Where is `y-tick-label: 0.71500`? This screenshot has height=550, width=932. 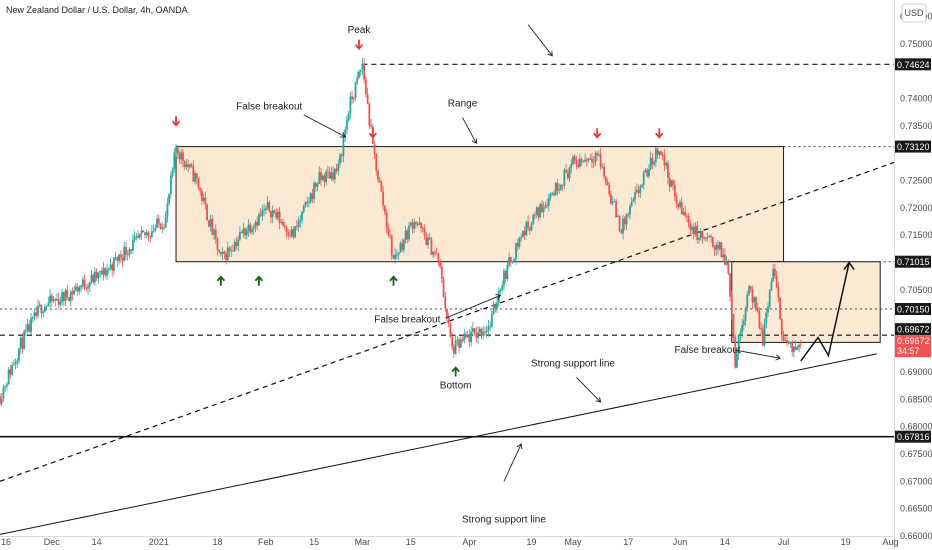
y-tick-label: 0.71500 is located at coordinates (916, 235).